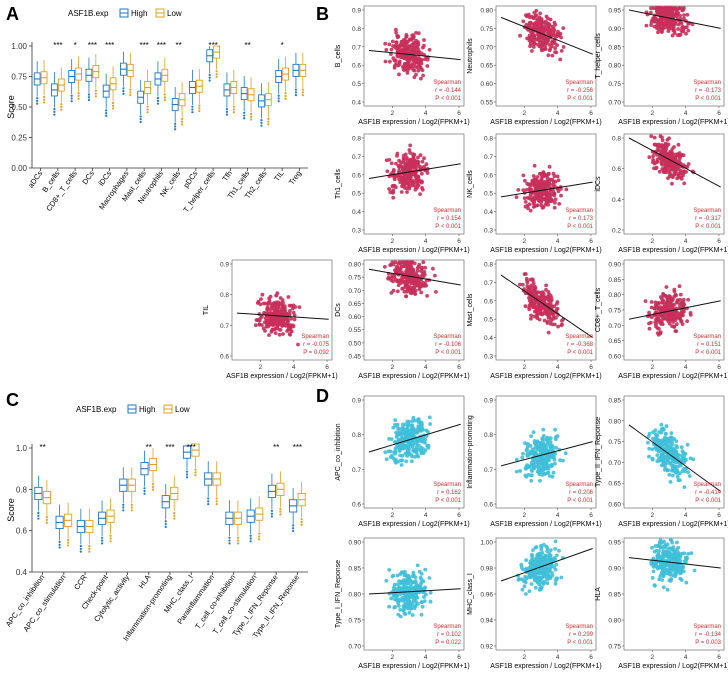 The height and width of the screenshot is (677, 728). What do you see at coordinates (295, 178) in the screenshot?
I see `x-tick-label: Treg` at bounding box center [295, 178].